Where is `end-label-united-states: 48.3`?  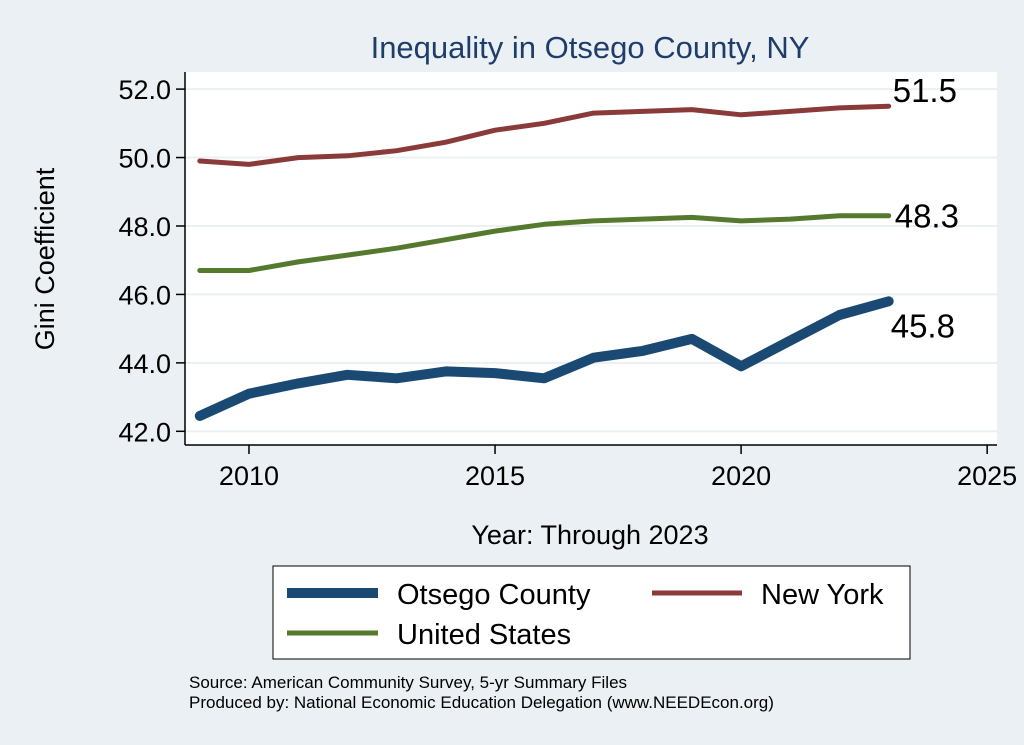
end-label-united-states: 48.3 is located at coordinates (927, 216).